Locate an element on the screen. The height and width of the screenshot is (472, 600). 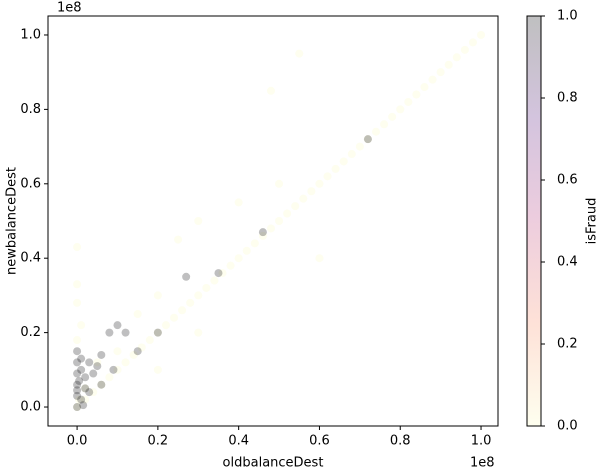
x-tick-label: 0.2 is located at coordinates (158, 441).